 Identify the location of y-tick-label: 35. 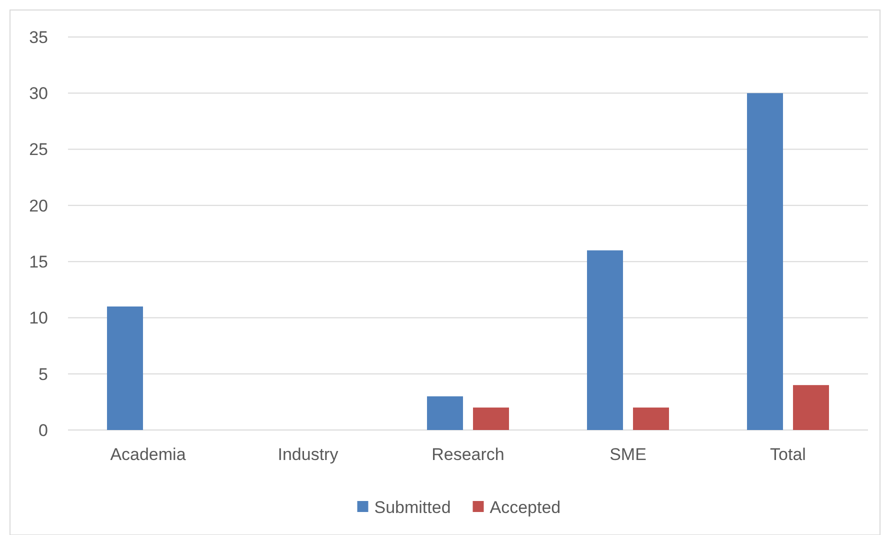
(38, 37).